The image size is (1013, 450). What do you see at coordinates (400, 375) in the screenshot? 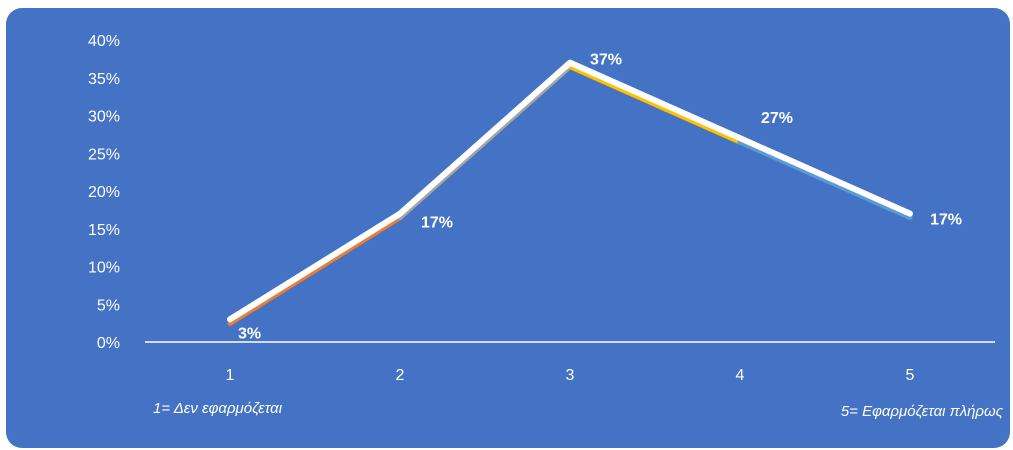
I see `x-tick-label: 2` at bounding box center [400, 375].